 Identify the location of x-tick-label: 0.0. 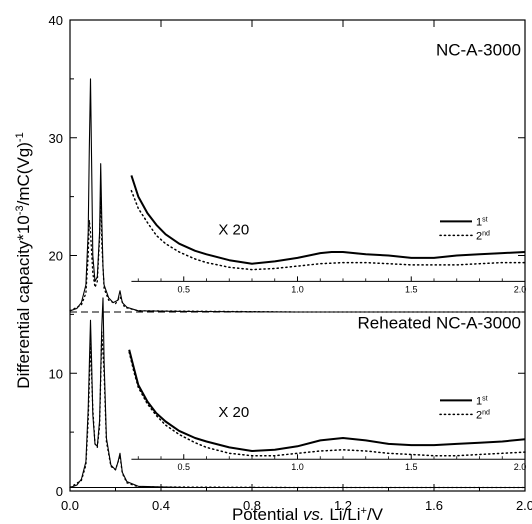
(70, 505).